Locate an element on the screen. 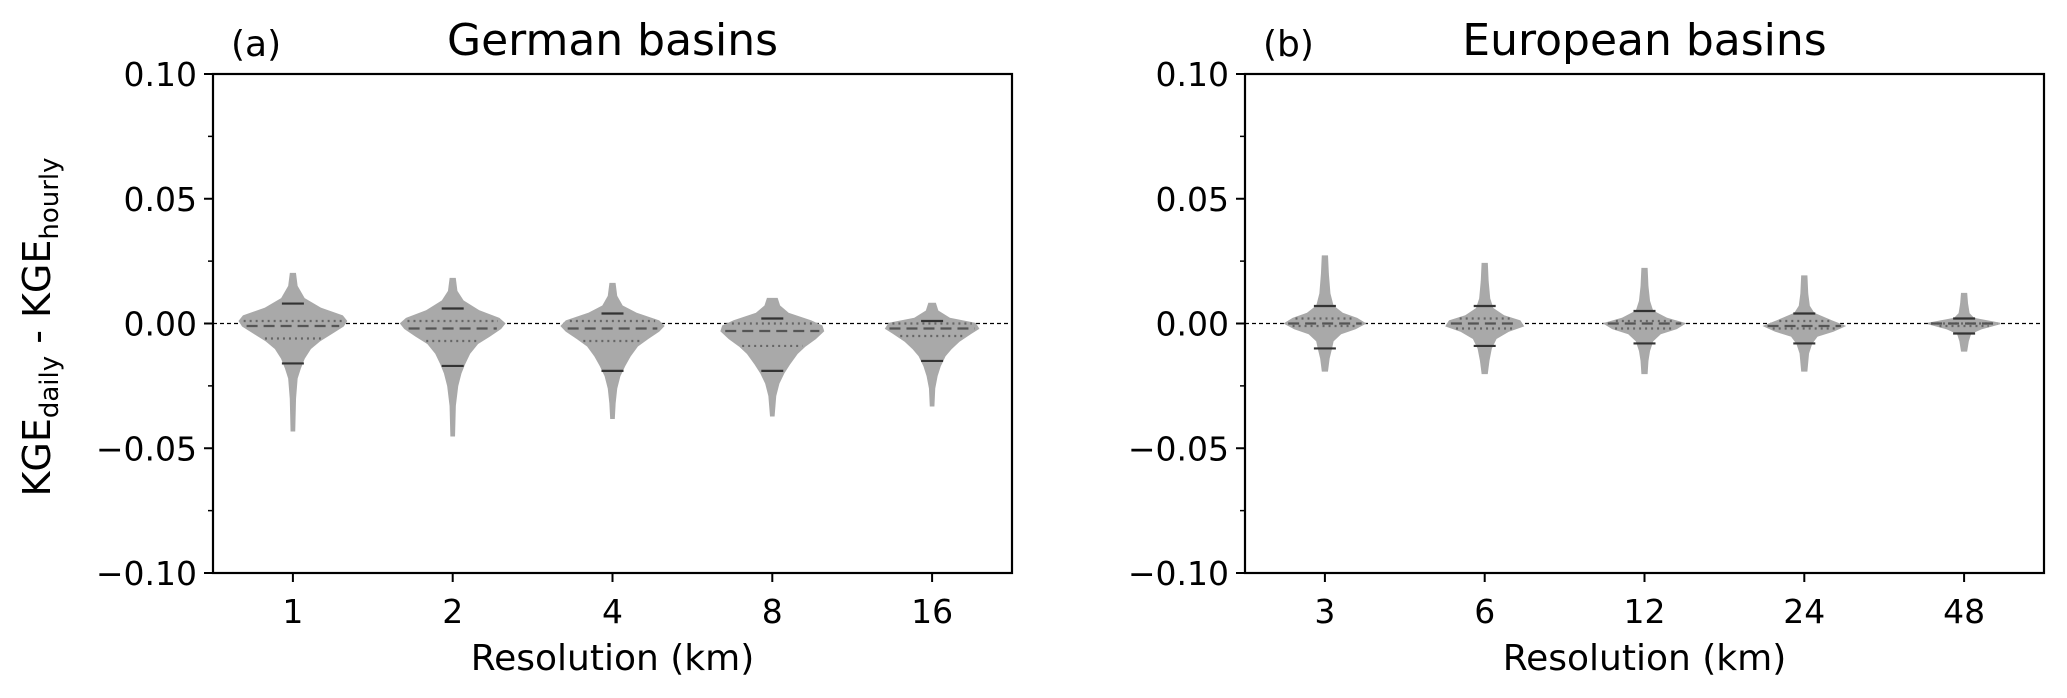  panel-label: (a) is located at coordinates (256, 44).